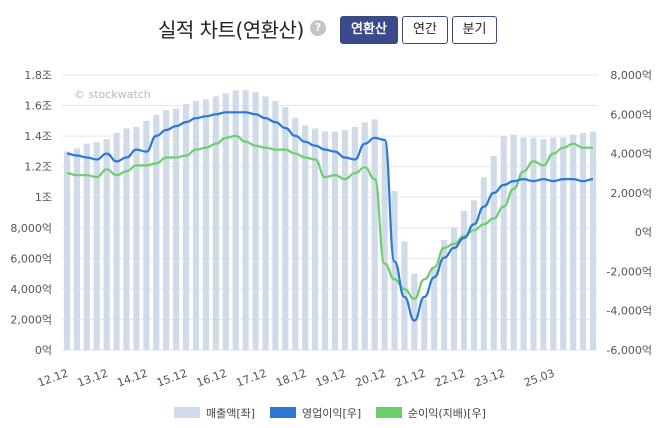  What do you see at coordinates (43, 350) in the screenshot?
I see `left-tick-label: 0억` at bounding box center [43, 350].